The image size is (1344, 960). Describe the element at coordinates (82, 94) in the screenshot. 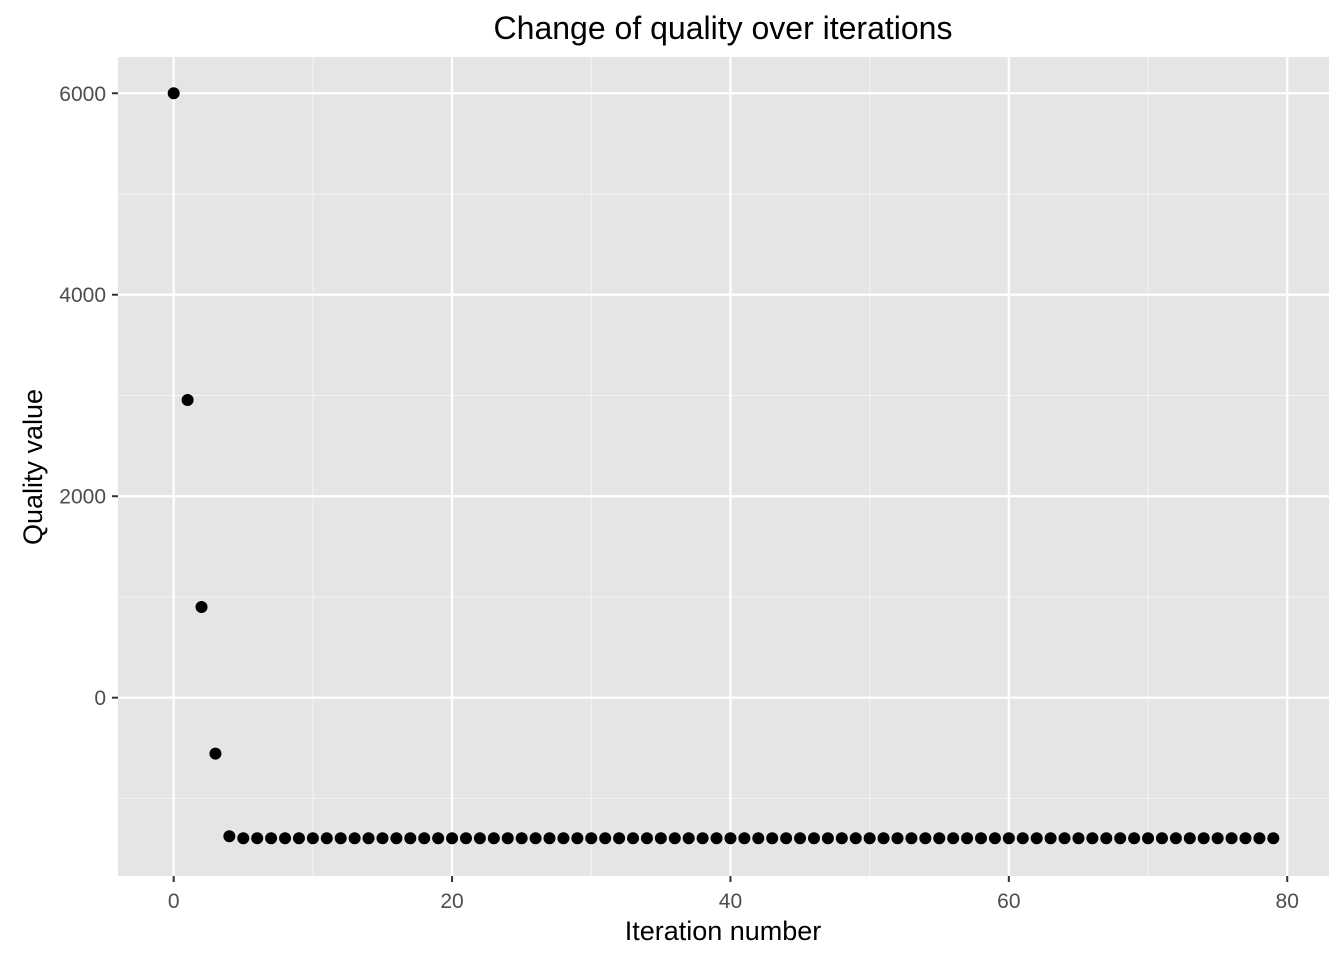

I see `y-tick-label: 6000` at that location.